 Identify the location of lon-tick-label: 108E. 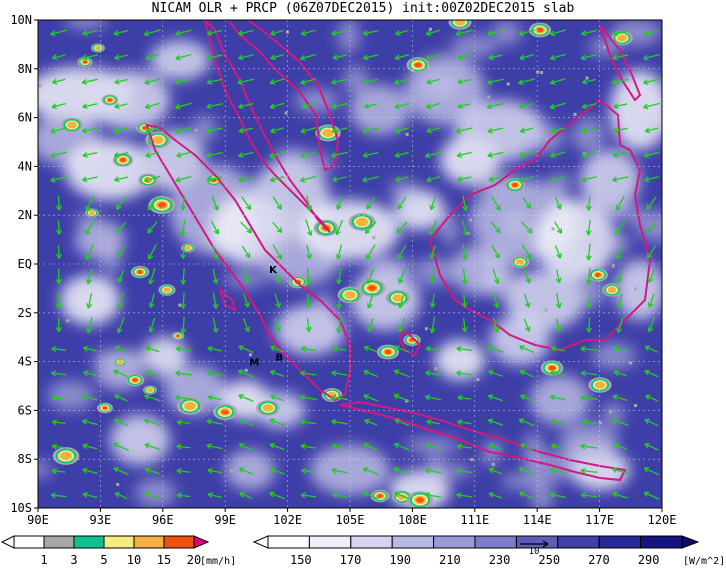
(412, 520).